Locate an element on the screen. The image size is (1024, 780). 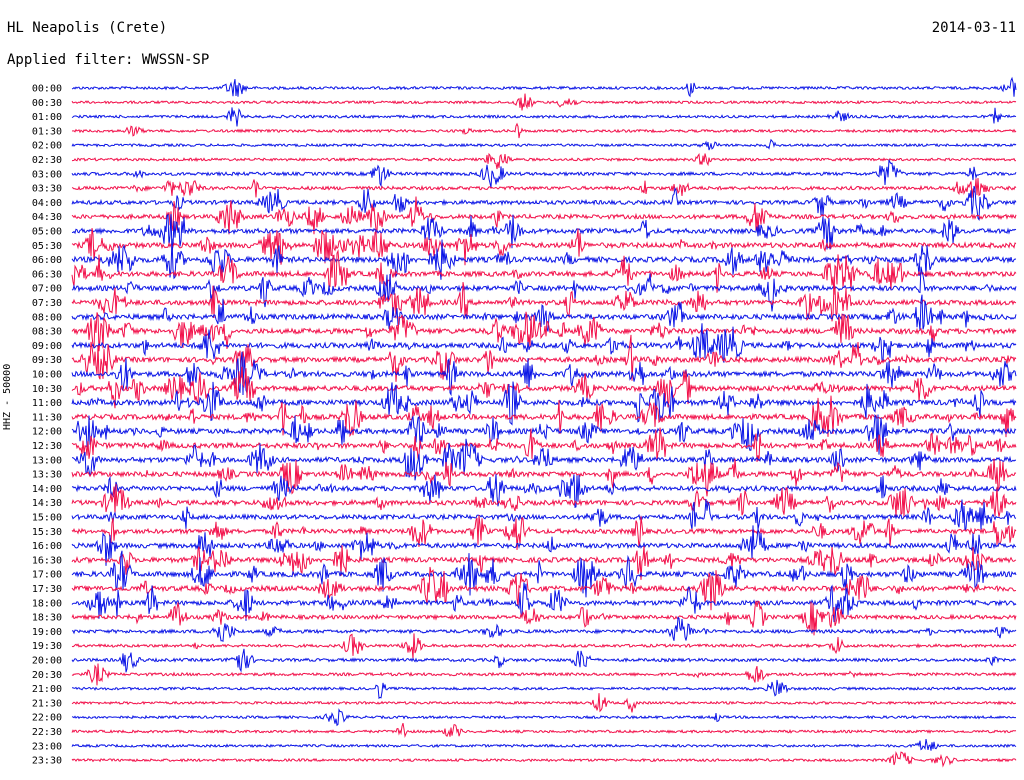
time-tick-label: 14:30 is located at coordinates (47, 503).